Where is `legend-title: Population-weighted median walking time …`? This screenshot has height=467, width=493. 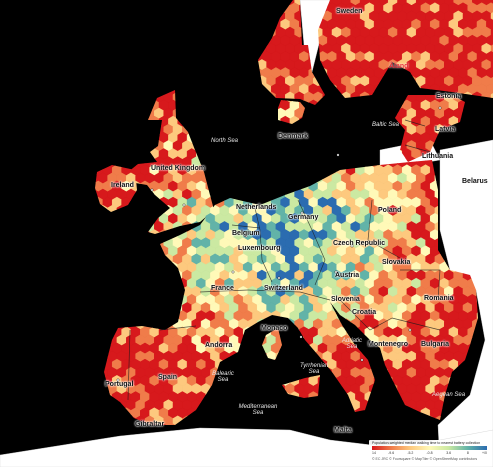 legend-title: Population-weighted median walking time … is located at coordinates (426, 443).